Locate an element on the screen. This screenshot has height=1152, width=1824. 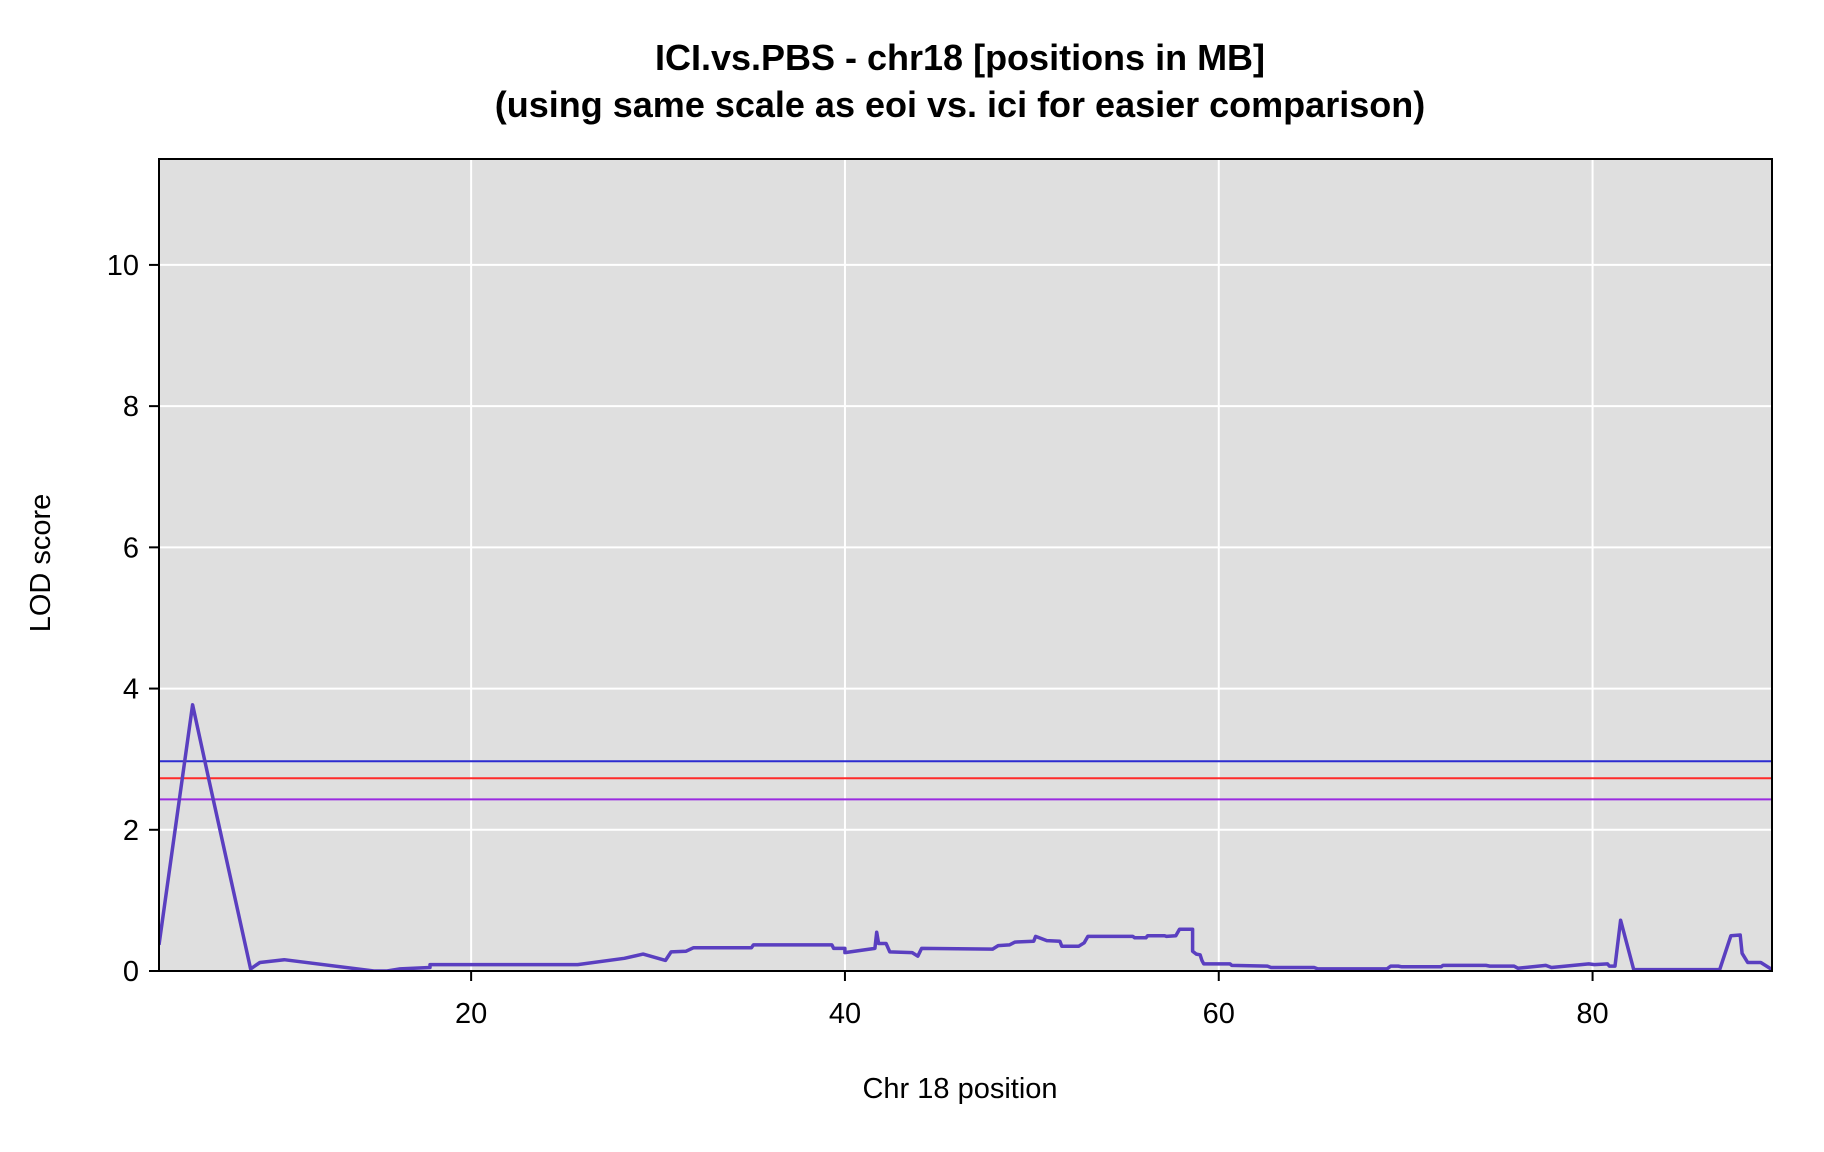
y-tick-label: 4 is located at coordinates (131, 690).